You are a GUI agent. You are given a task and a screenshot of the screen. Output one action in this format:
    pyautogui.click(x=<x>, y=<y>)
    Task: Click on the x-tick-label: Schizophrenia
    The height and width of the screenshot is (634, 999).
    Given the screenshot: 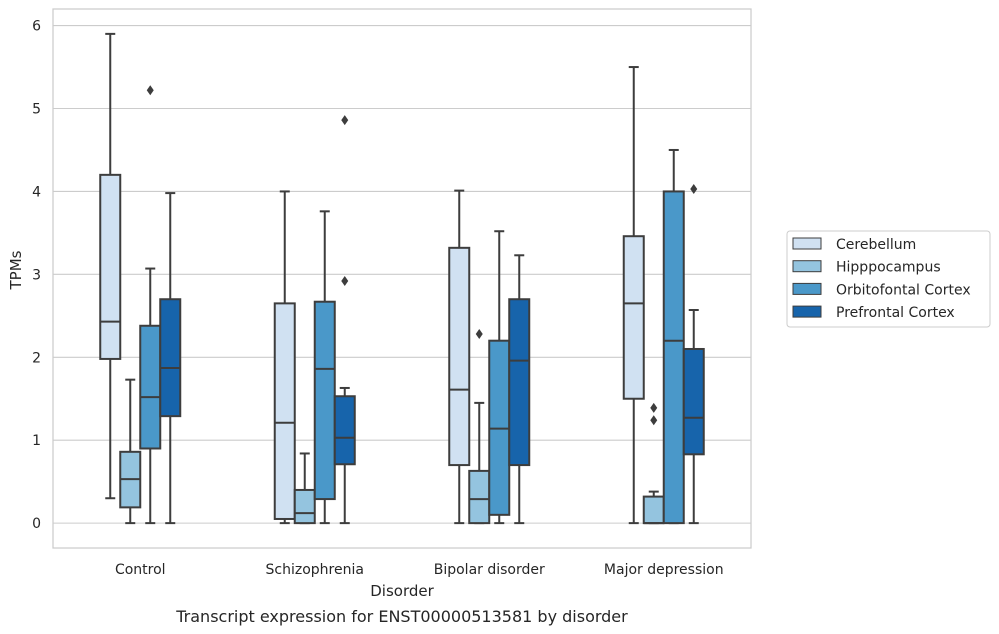 What is the action you would take?
    pyautogui.click(x=315, y=570)
    